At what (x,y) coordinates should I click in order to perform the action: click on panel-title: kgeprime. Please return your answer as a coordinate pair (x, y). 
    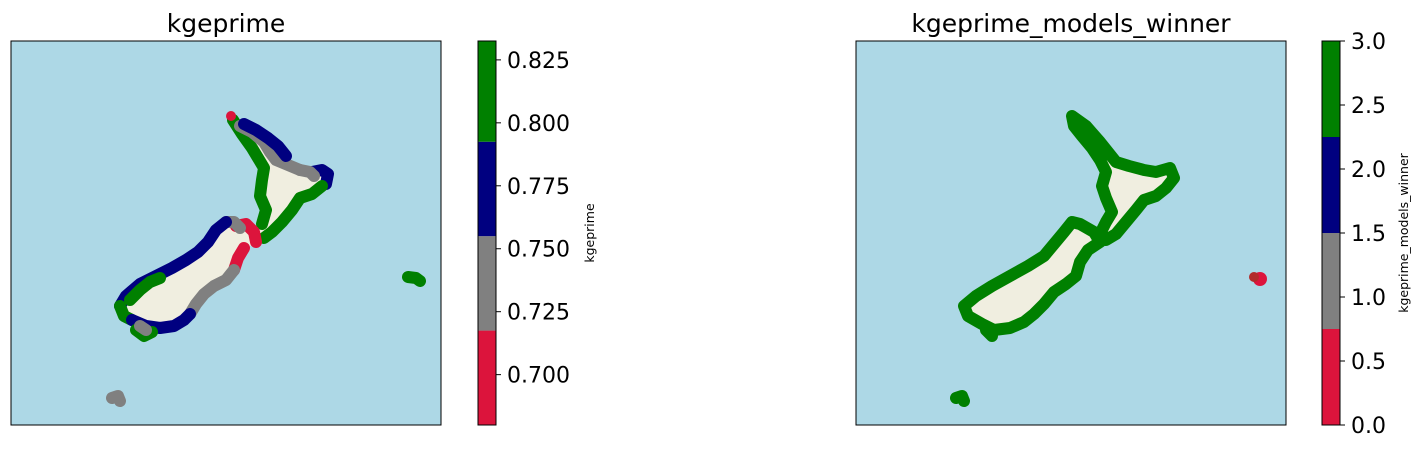
    Looking at the image, I should click on (226, 23).